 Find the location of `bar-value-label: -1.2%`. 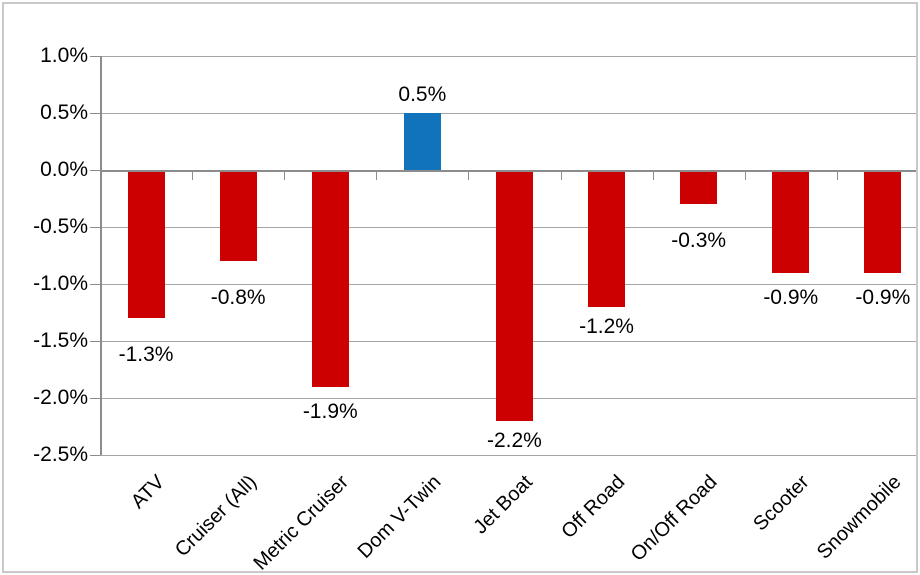

bar-value-label: -1.2% is located at coordinates (606, 326).